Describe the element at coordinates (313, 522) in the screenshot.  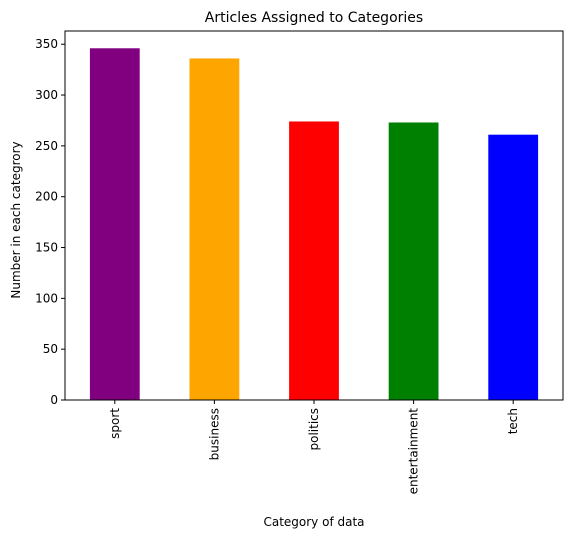
I see `x-axis-title: Category of data` at that location.